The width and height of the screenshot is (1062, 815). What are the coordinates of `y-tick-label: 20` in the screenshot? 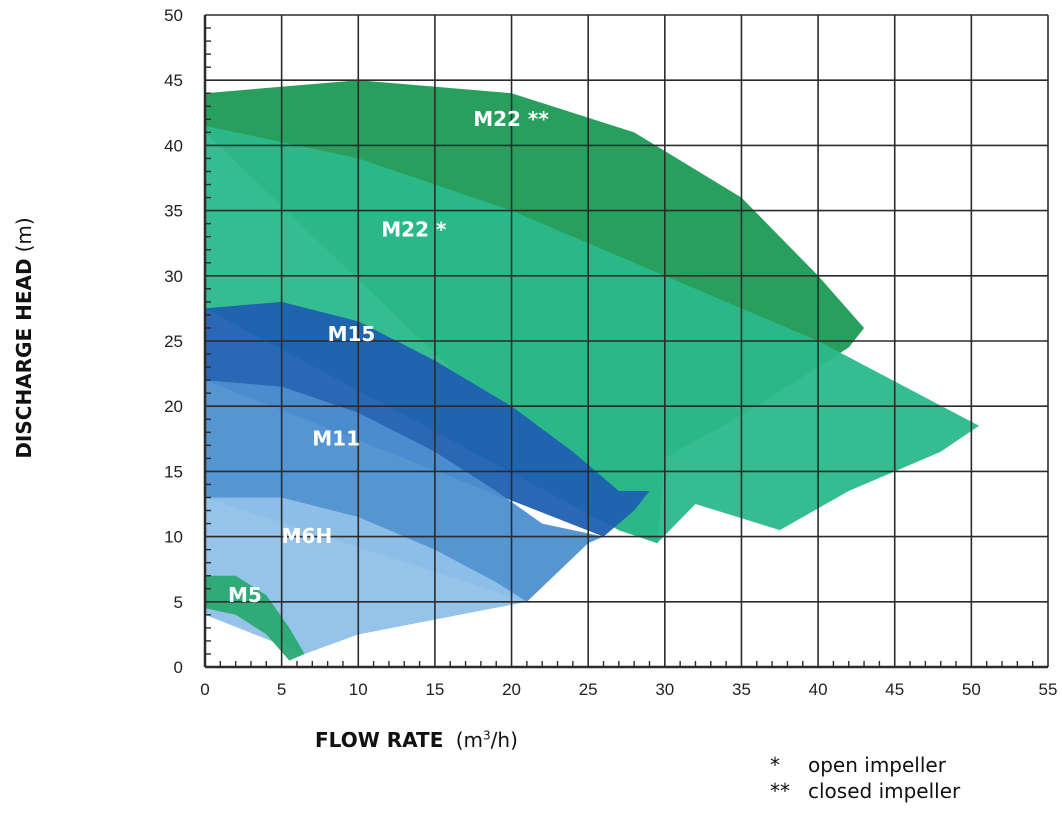 It's located at (173, 406).